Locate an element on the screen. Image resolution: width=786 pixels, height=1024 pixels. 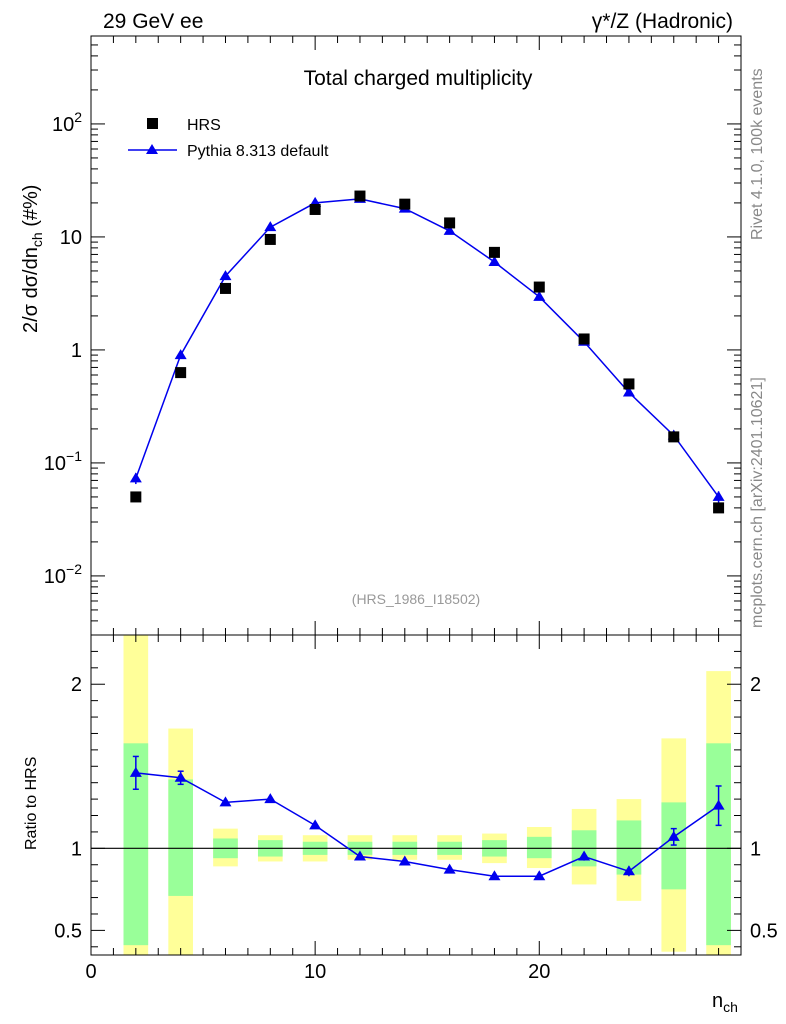
ratio-y-tick-label-left: 2 is located at coordinates (76, 685).